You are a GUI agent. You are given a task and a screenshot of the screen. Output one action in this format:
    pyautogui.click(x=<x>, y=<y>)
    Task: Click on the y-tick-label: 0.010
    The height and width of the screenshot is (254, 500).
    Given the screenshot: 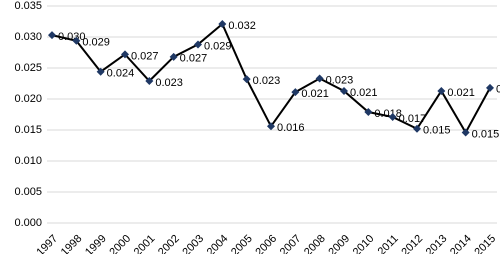 What is the action you would take?
    pyautogui.click(x=28, y=161)
    